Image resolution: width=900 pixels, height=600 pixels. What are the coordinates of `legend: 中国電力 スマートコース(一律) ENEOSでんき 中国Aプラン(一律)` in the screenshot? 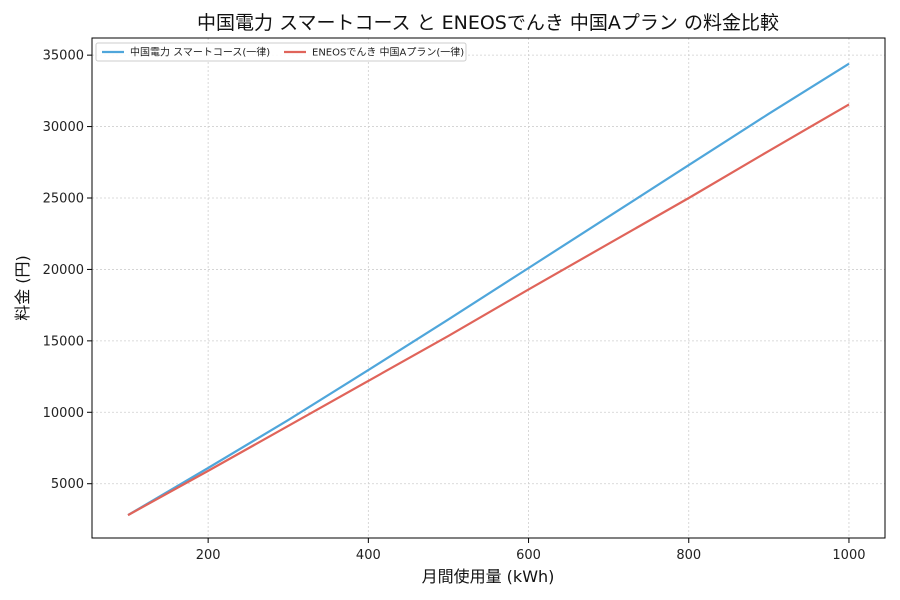 It's located at (281, 52).